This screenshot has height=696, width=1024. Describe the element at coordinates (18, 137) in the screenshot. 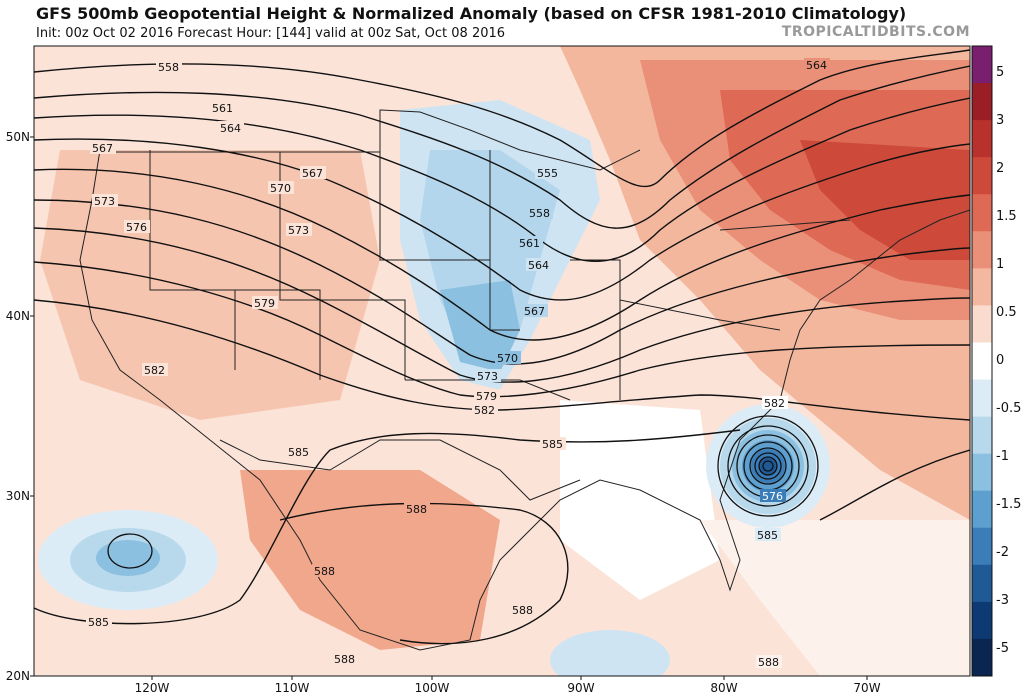

I see `lat-label: 50N` at that location.